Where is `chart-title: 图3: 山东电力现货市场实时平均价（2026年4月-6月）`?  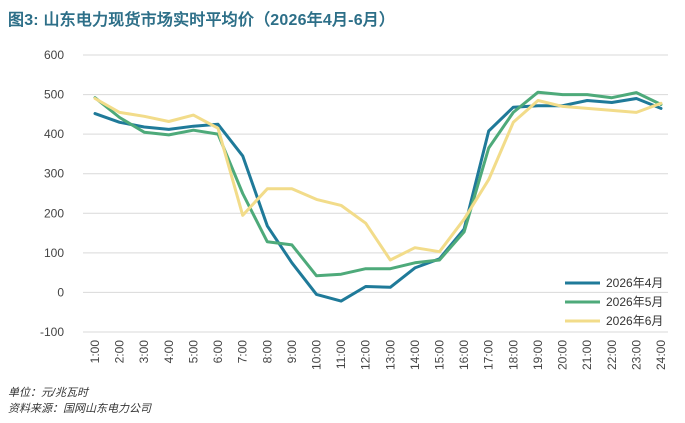
chart-title: 图3: 山东电力现货市场实时平均价（2026年4月-6月） is located at coordinates (202, 20).